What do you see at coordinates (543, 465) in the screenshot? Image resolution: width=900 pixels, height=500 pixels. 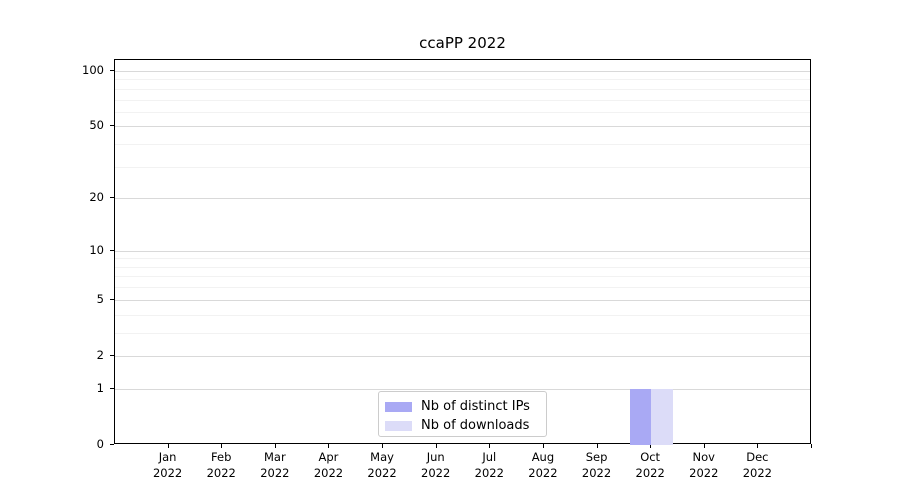 I see `x-tick-label: Aug 2022` at bounding box center [543, 465].